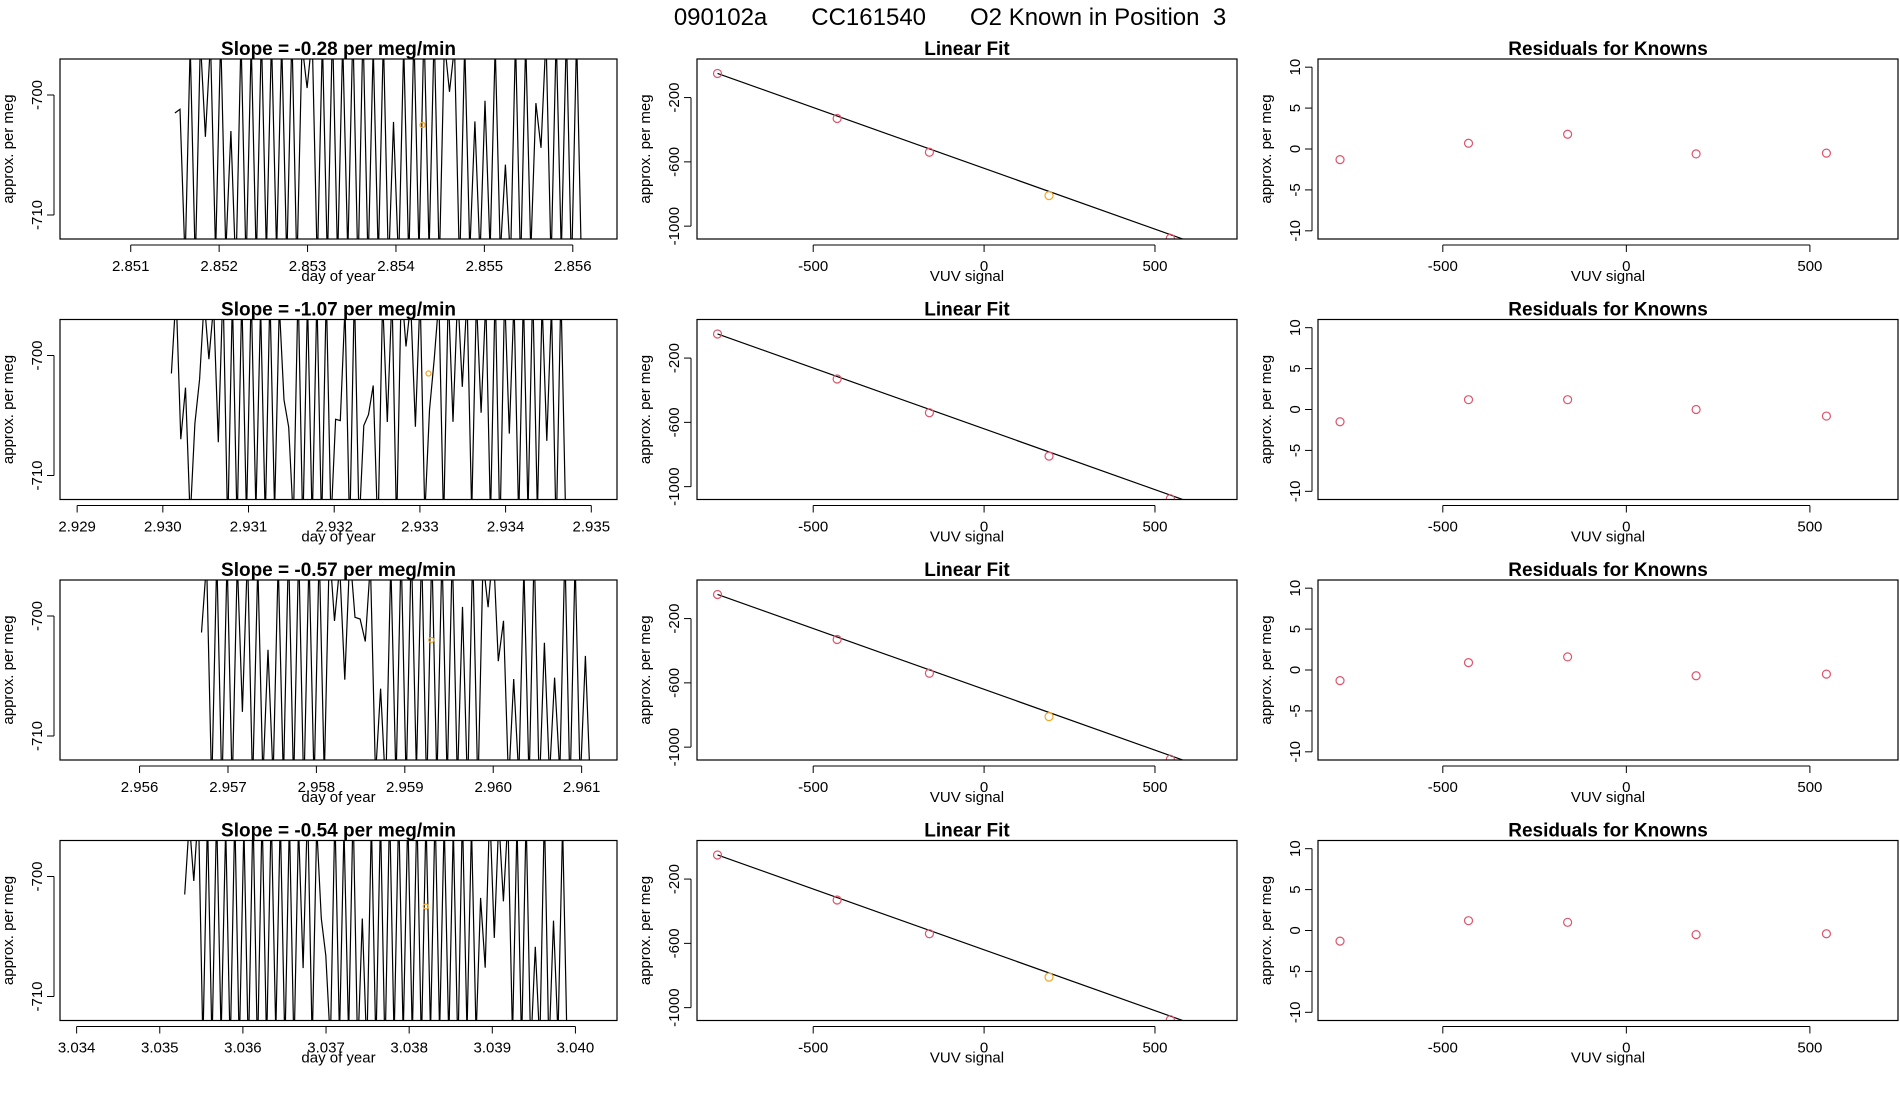  I want to click on x-tick-label: 2.853, so click(308, 266).